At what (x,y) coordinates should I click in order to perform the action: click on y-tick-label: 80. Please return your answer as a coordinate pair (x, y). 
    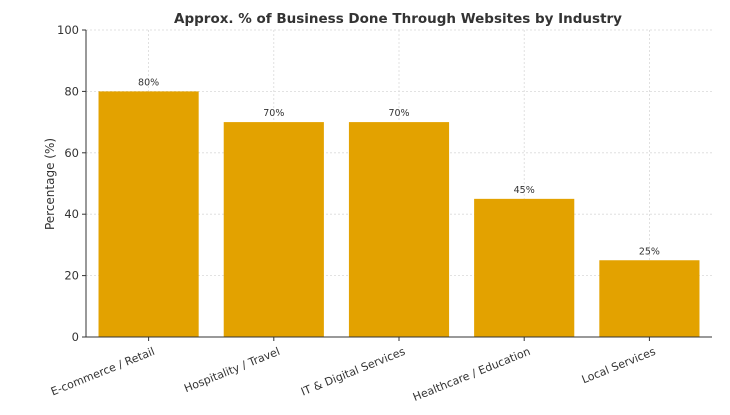
    Looking at the image, I should click on (71, 91).